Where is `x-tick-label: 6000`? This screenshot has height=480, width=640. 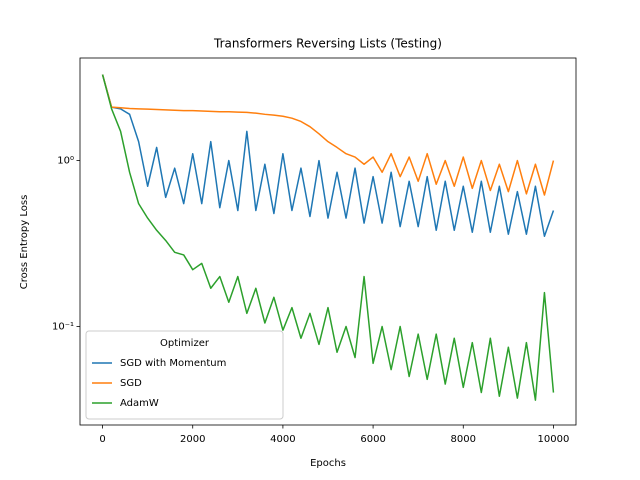 x-tick-label: 6000 is located at coordinates (372, 439).